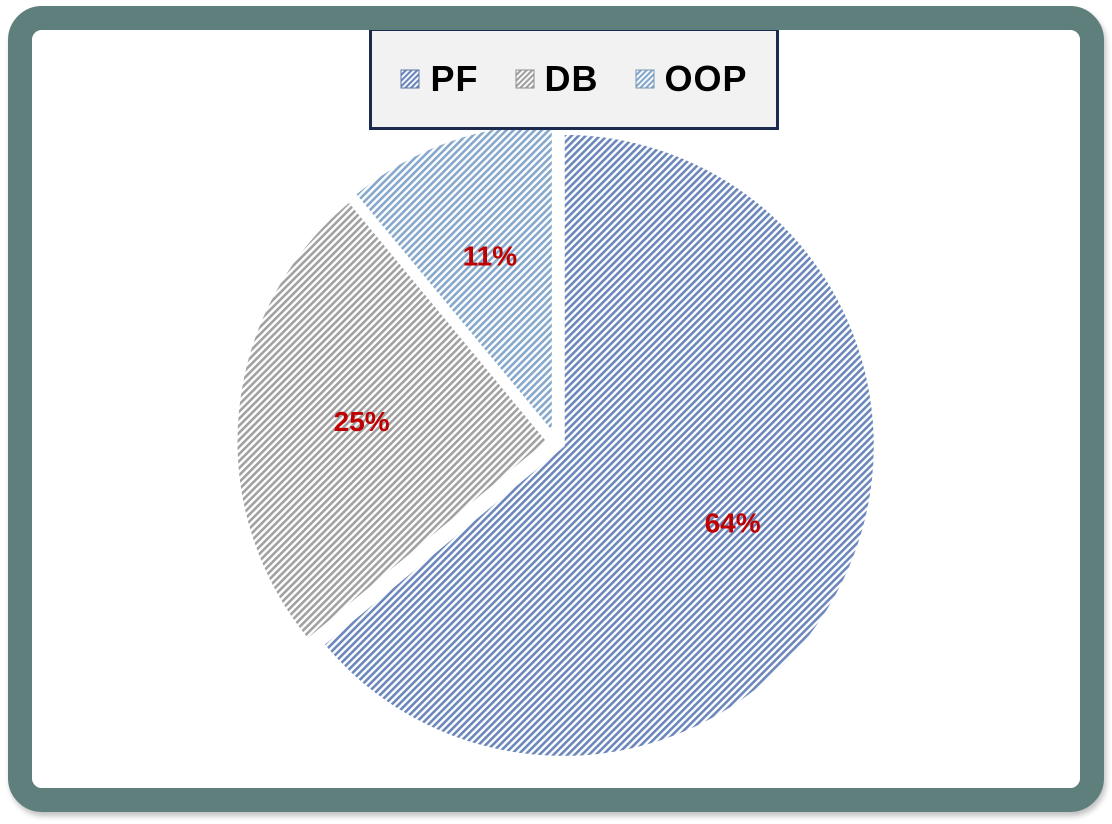 This screenshot has width=1112, height=824. What do you see at coordinates (644, 79) in the screenshot?
I see `legend-swatch-oop` at bounding box center [644, 79].